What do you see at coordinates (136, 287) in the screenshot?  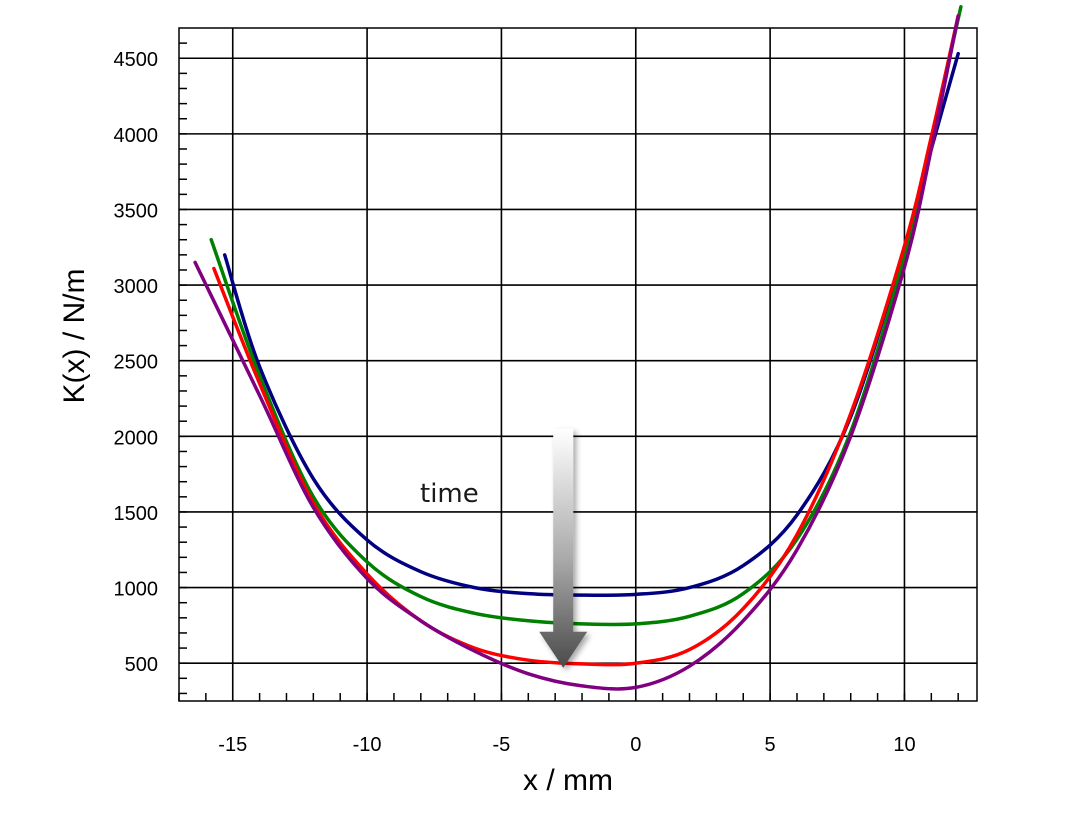 I see `y-tick-label: 3000` at bounding box center [136, 287].